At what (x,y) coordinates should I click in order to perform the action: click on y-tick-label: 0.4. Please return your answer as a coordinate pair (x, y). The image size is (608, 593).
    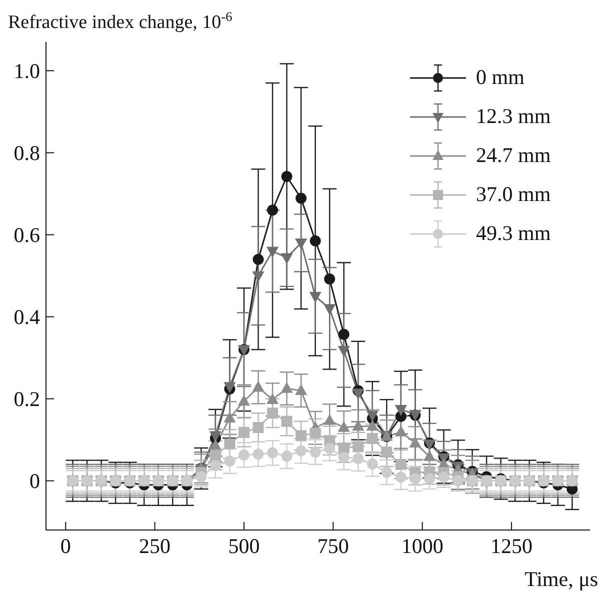
    Looking at the image, I should click on (27, 317).